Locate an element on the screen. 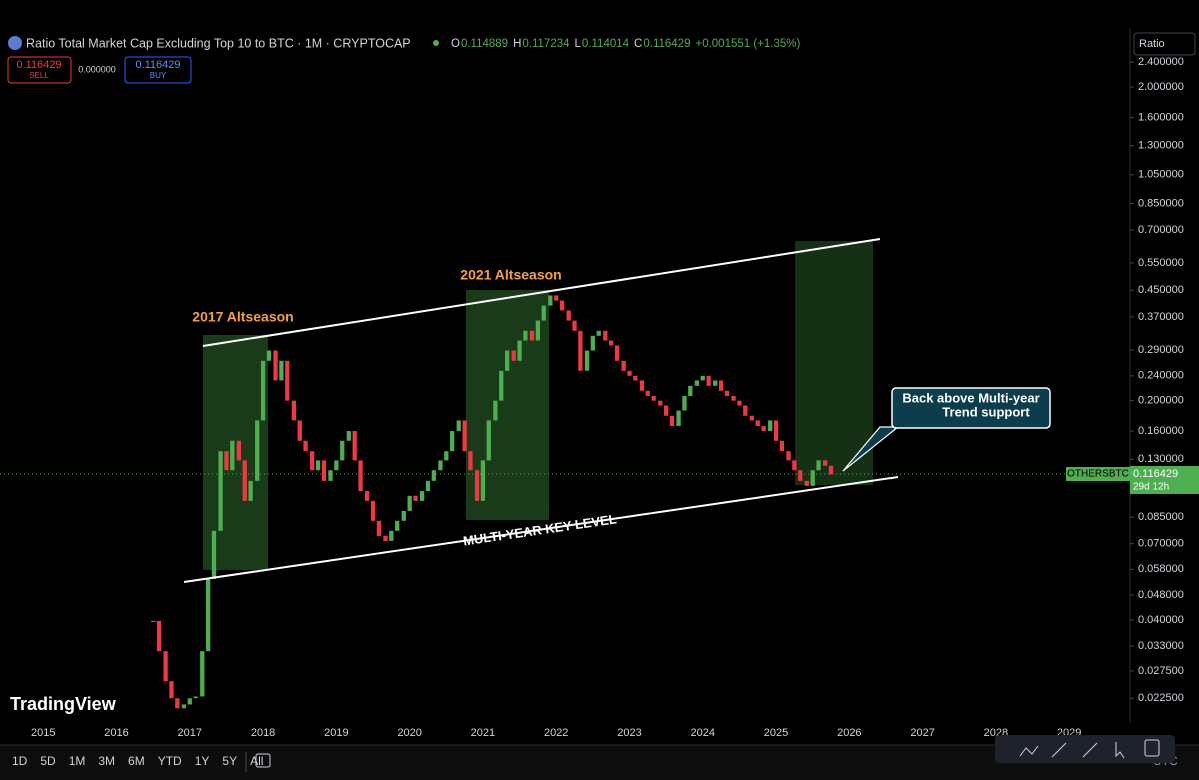  scale-button is located at coordinates (1164, 44).